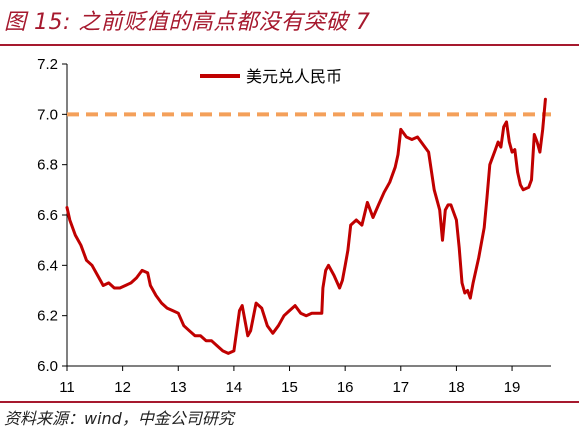 This screenshot has width=579, height=433. I want to click on y-tick-label: 6.8, so click(47, 165).